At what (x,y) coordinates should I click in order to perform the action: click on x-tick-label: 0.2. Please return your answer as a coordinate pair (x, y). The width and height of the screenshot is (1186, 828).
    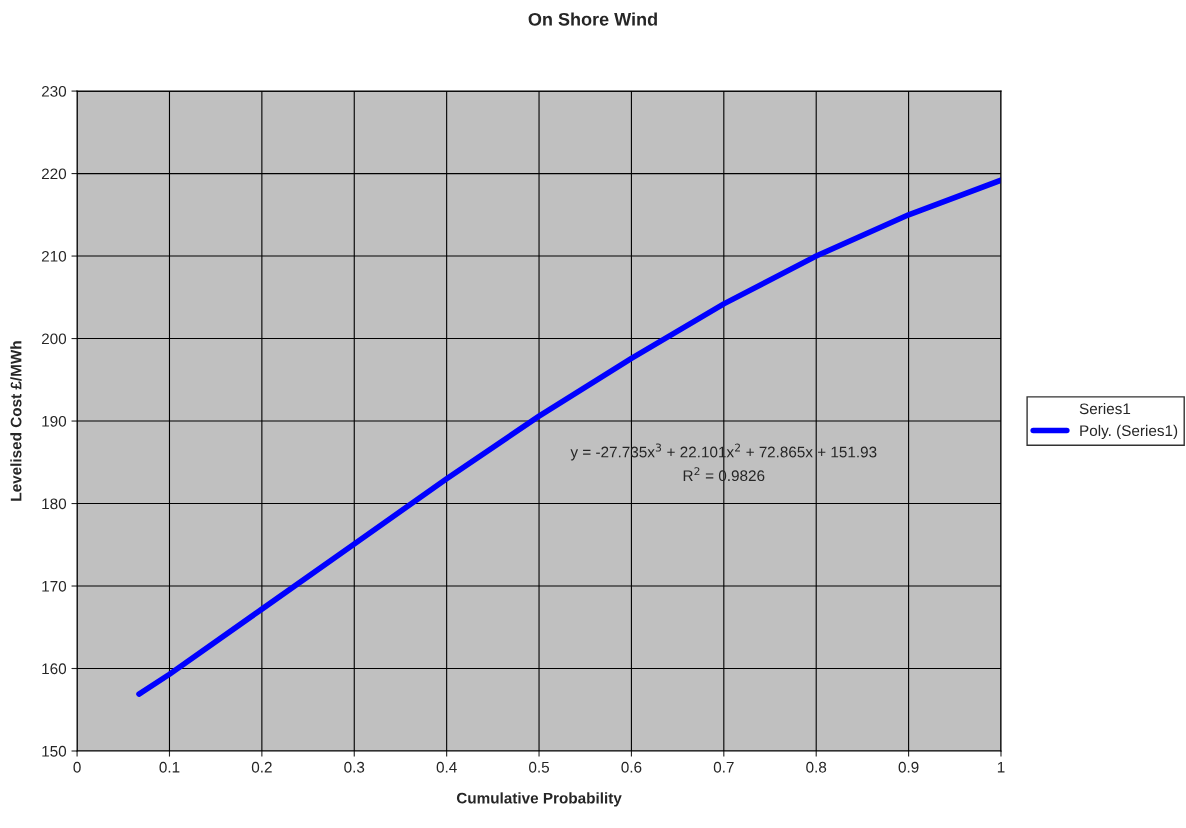
    Looking at the image, I should click on (261, 767).